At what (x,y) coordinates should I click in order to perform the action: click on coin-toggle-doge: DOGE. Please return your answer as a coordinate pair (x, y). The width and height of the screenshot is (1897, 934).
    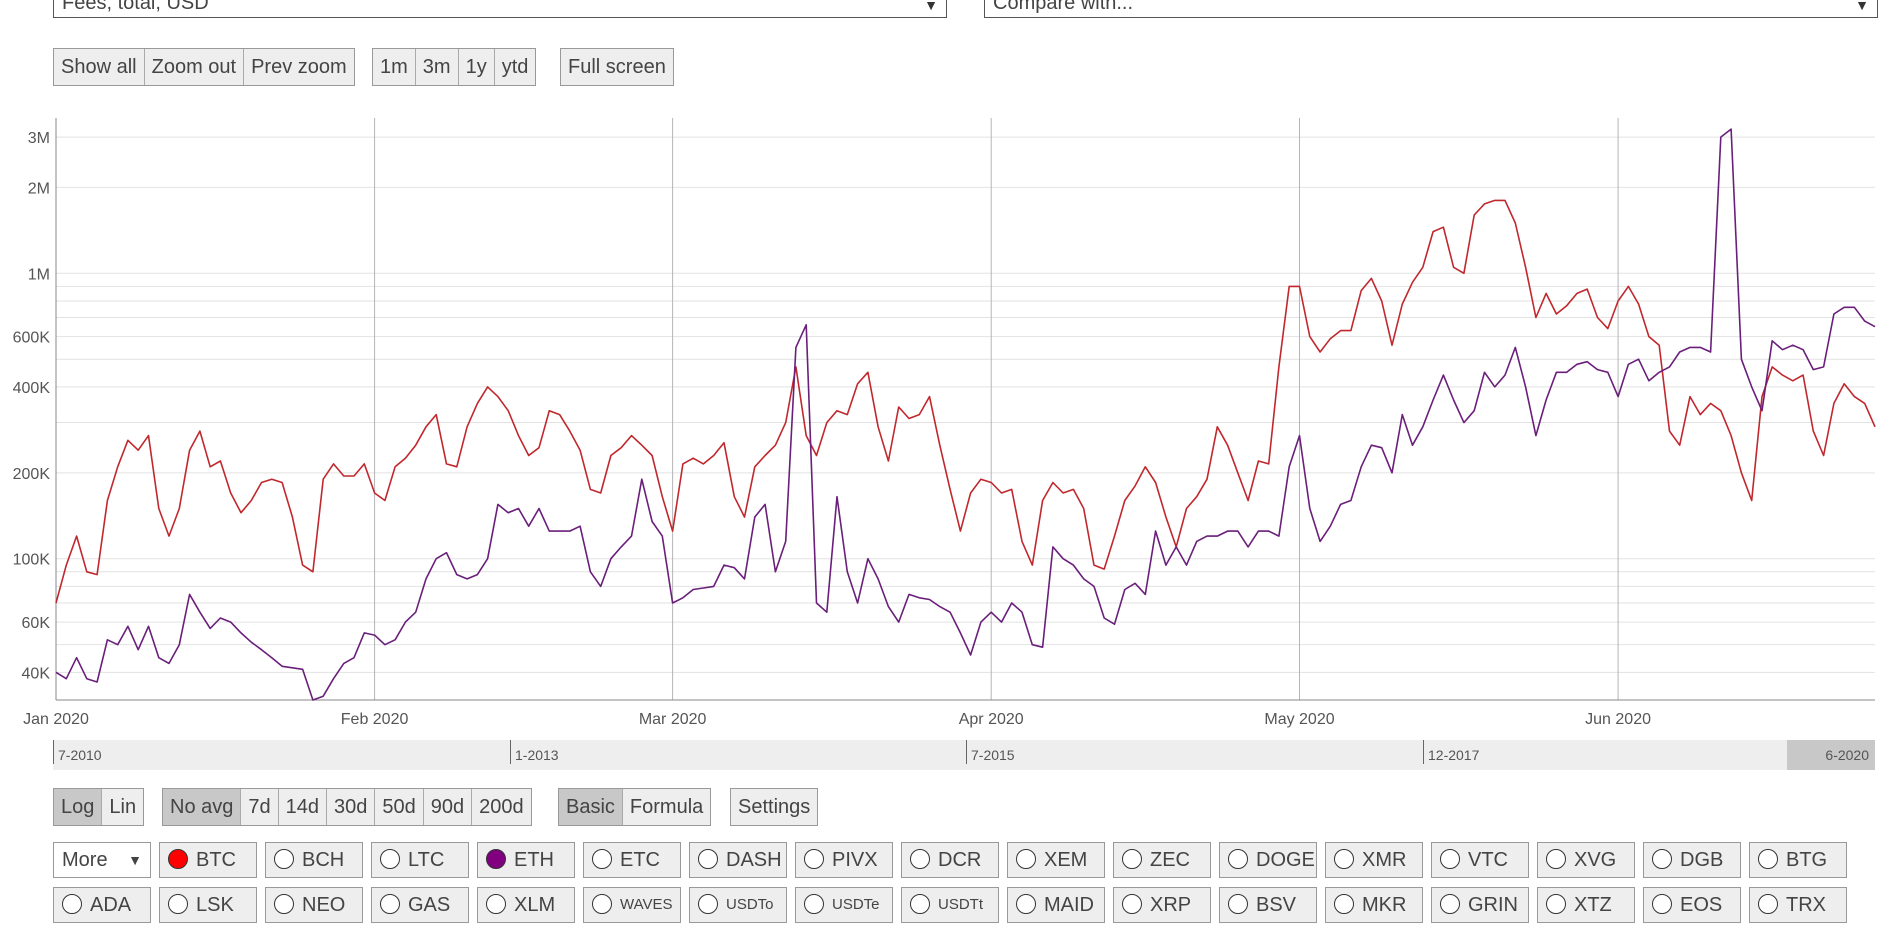
    Looking at the image, I should click on (1268, 860).